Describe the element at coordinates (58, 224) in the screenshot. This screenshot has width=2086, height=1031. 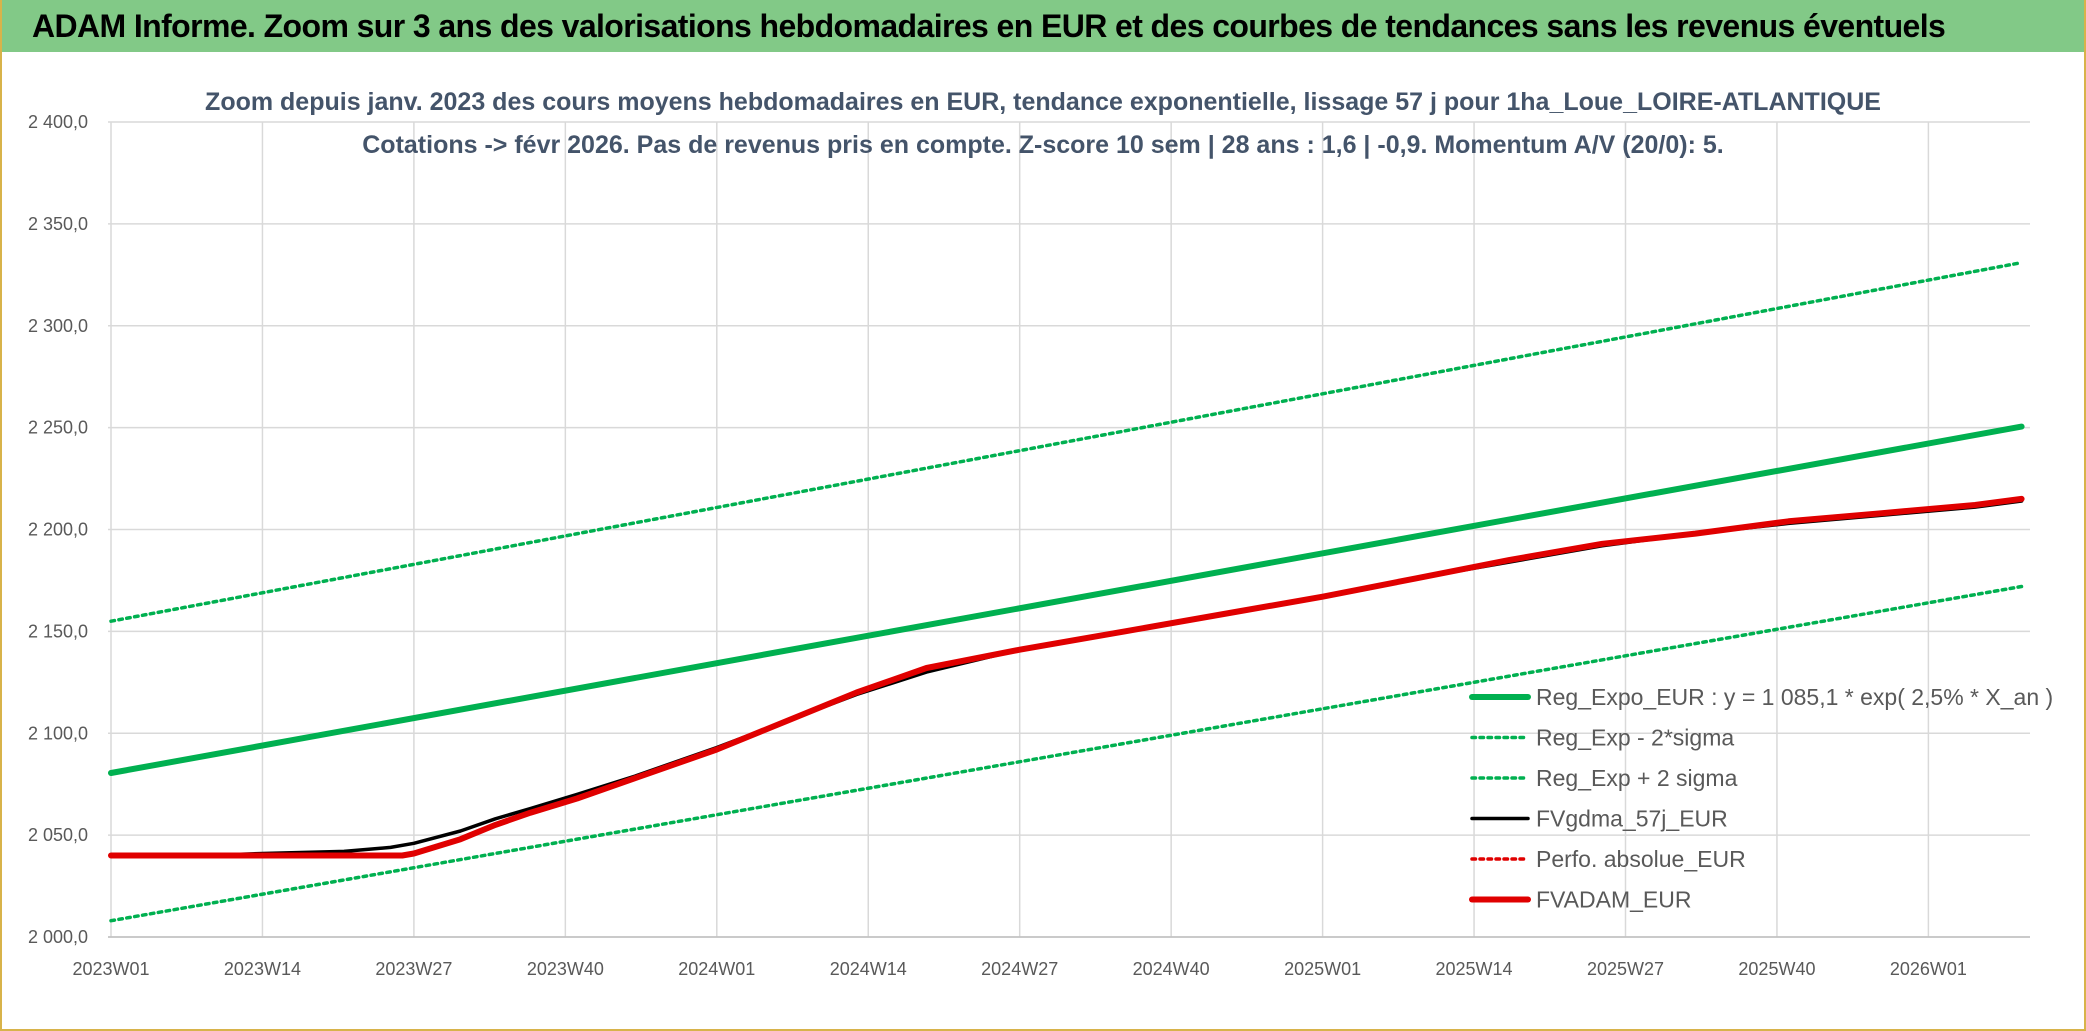
I see `y-tick-label: 2 350,0` at that location.